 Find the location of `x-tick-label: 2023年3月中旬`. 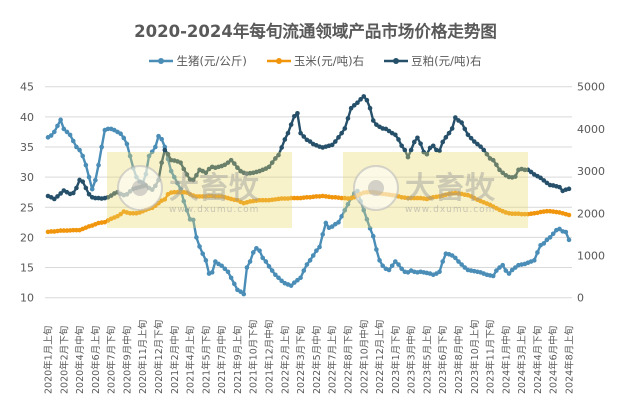

x-tick-label: 2023年3月中旬 is located at coordinates (412, 360).